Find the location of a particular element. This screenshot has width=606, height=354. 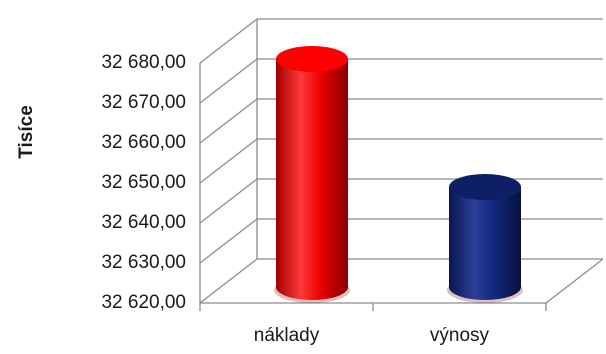

y-tick-label: 32 650,00 is located at coordinates (143, 182).